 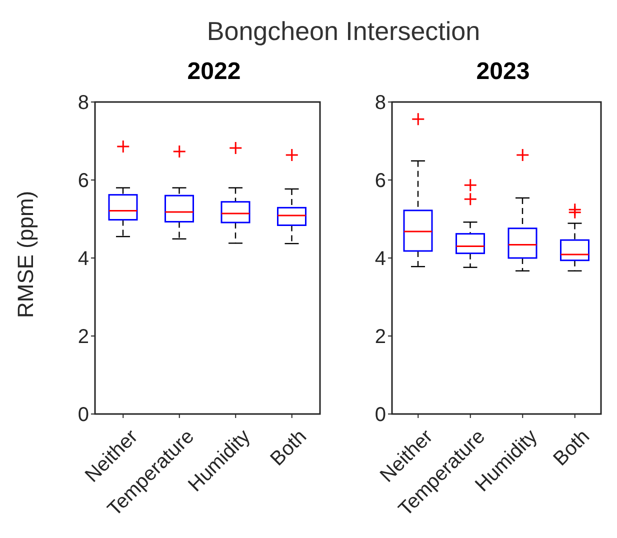 I want to click on chart-subtitle: 2022, so click(x=214, y=72).